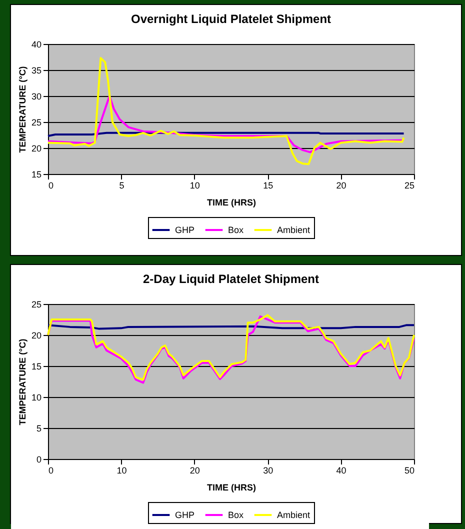 The height and width of the screenshot is (529, 465). I want to click on chart-title: Overnight Liquid Platelet Shipment, so click(231, 19).